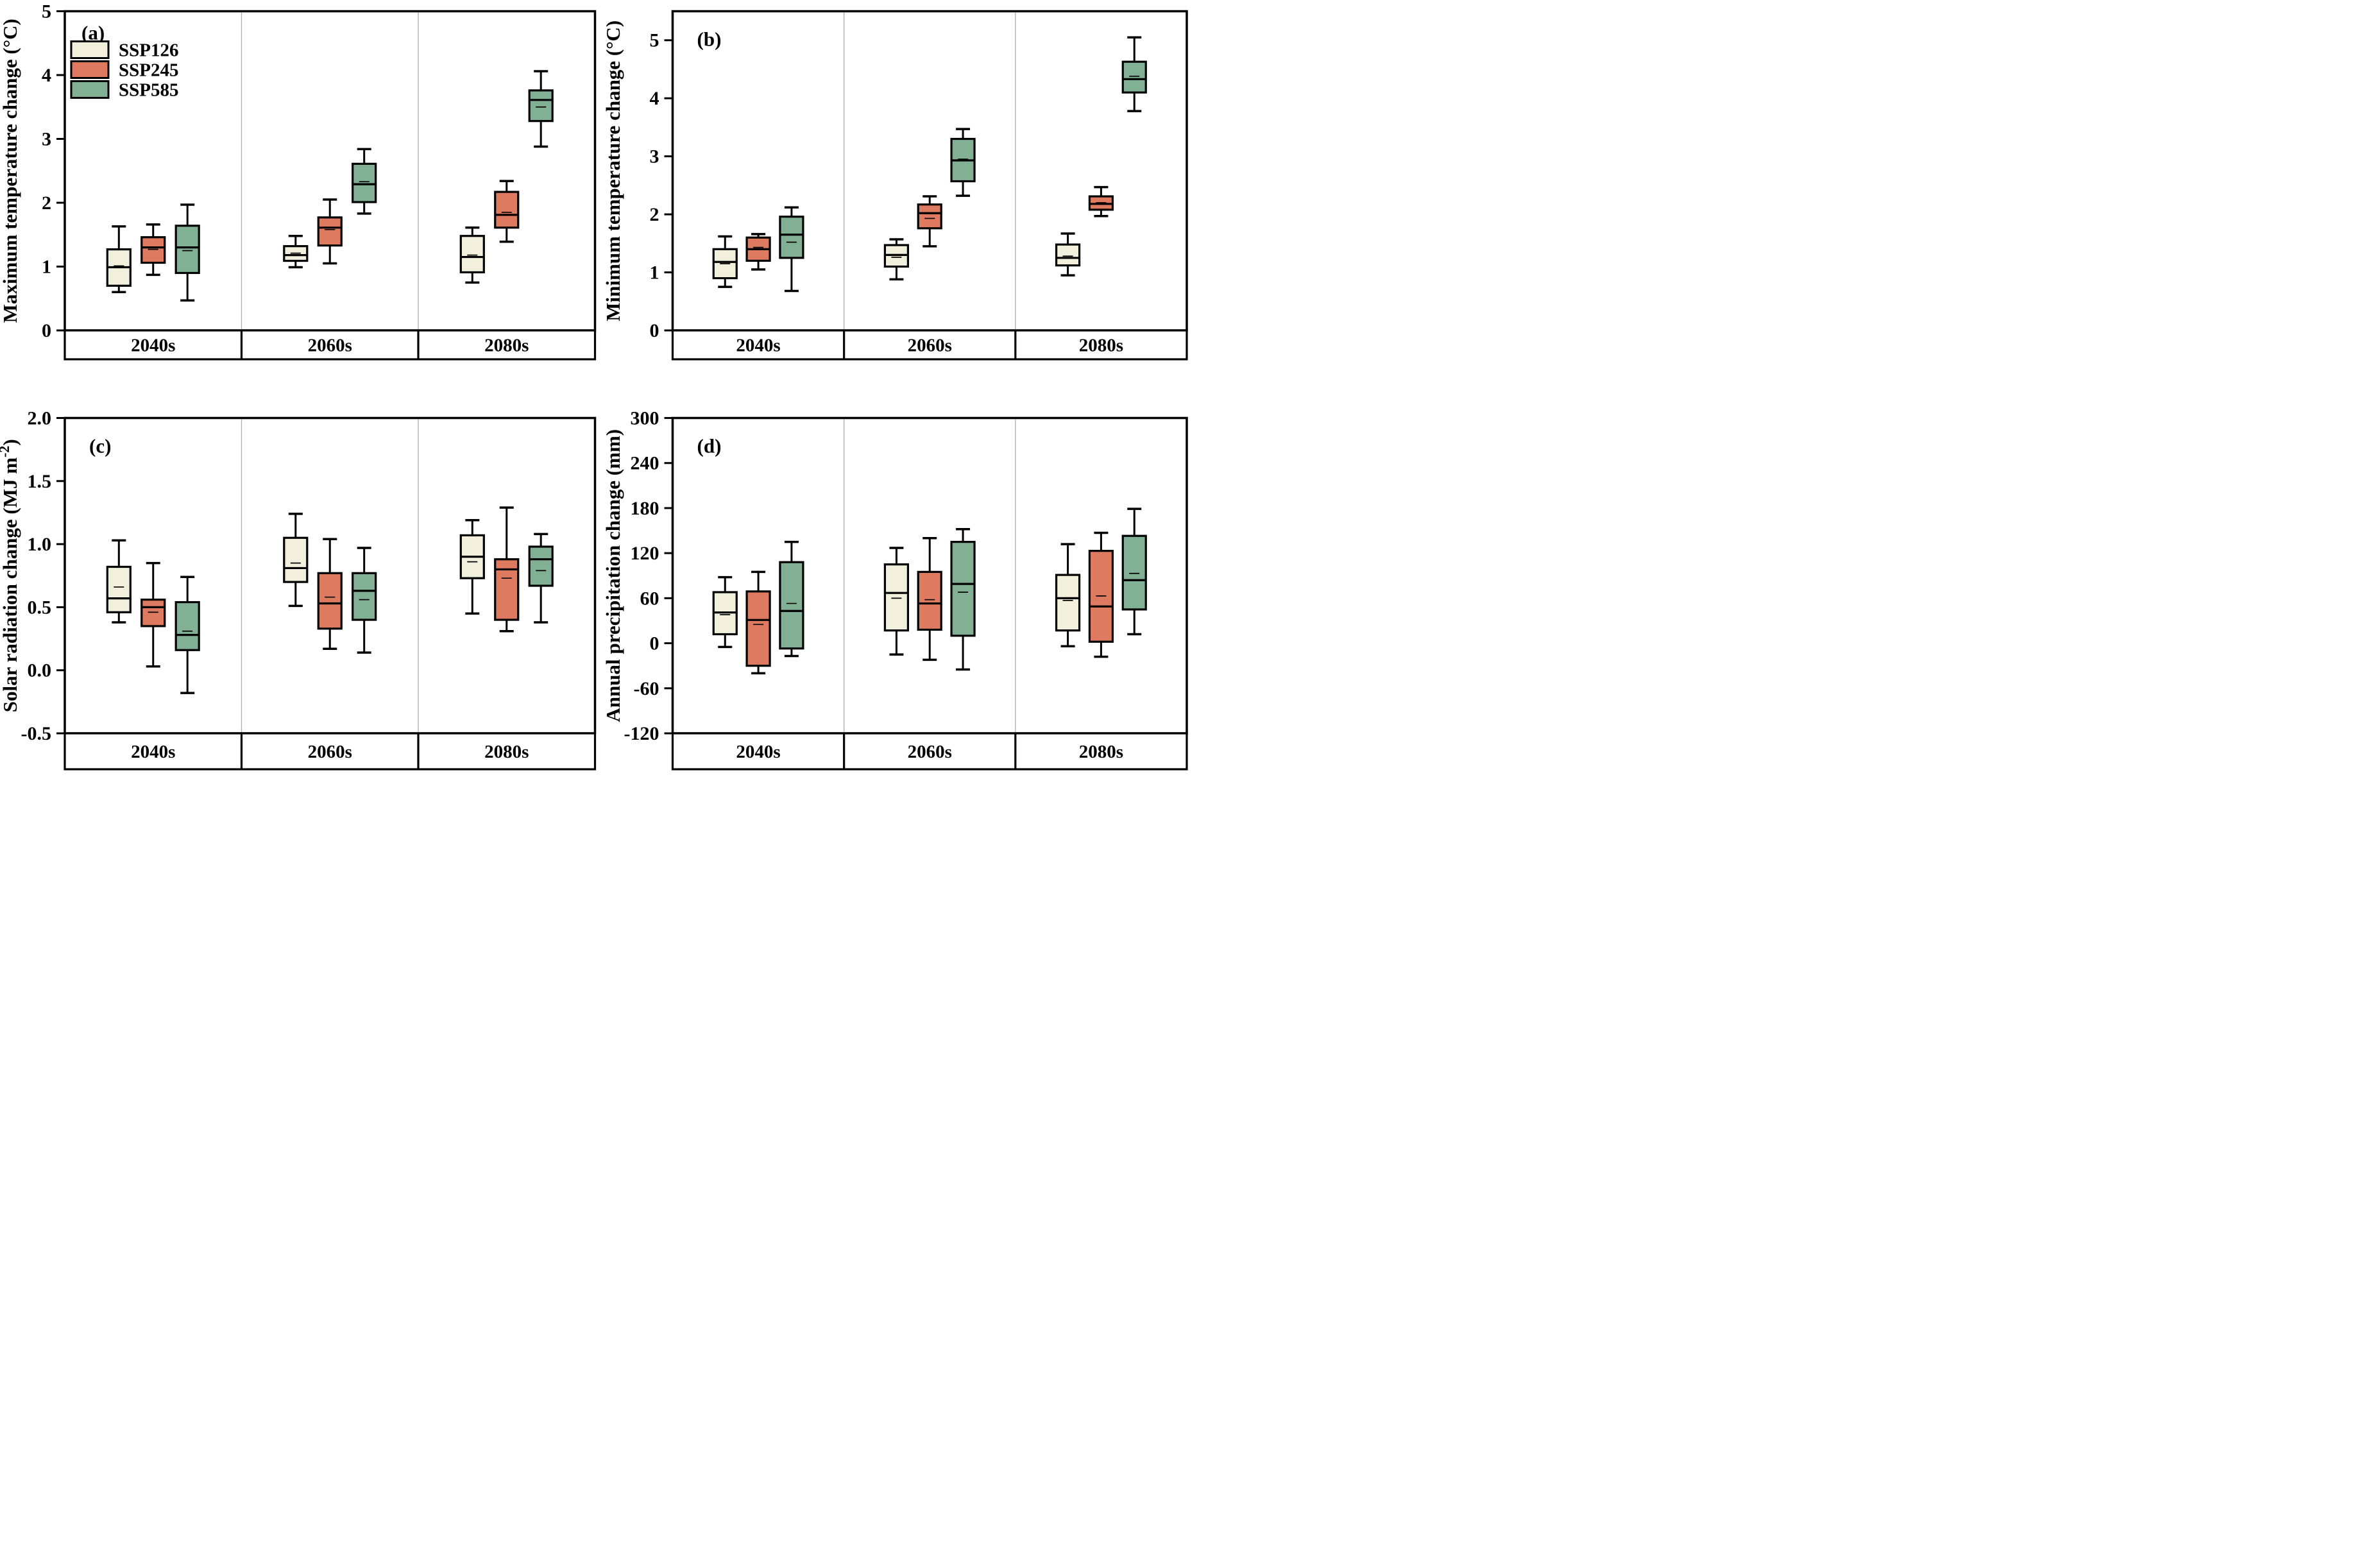 The height and width of the screenshot is (1543, 2380). What do you see at coordinates (641, 733) in the screenshot?
I see `y-tick-label: -120` at bounding box center [641, 733].